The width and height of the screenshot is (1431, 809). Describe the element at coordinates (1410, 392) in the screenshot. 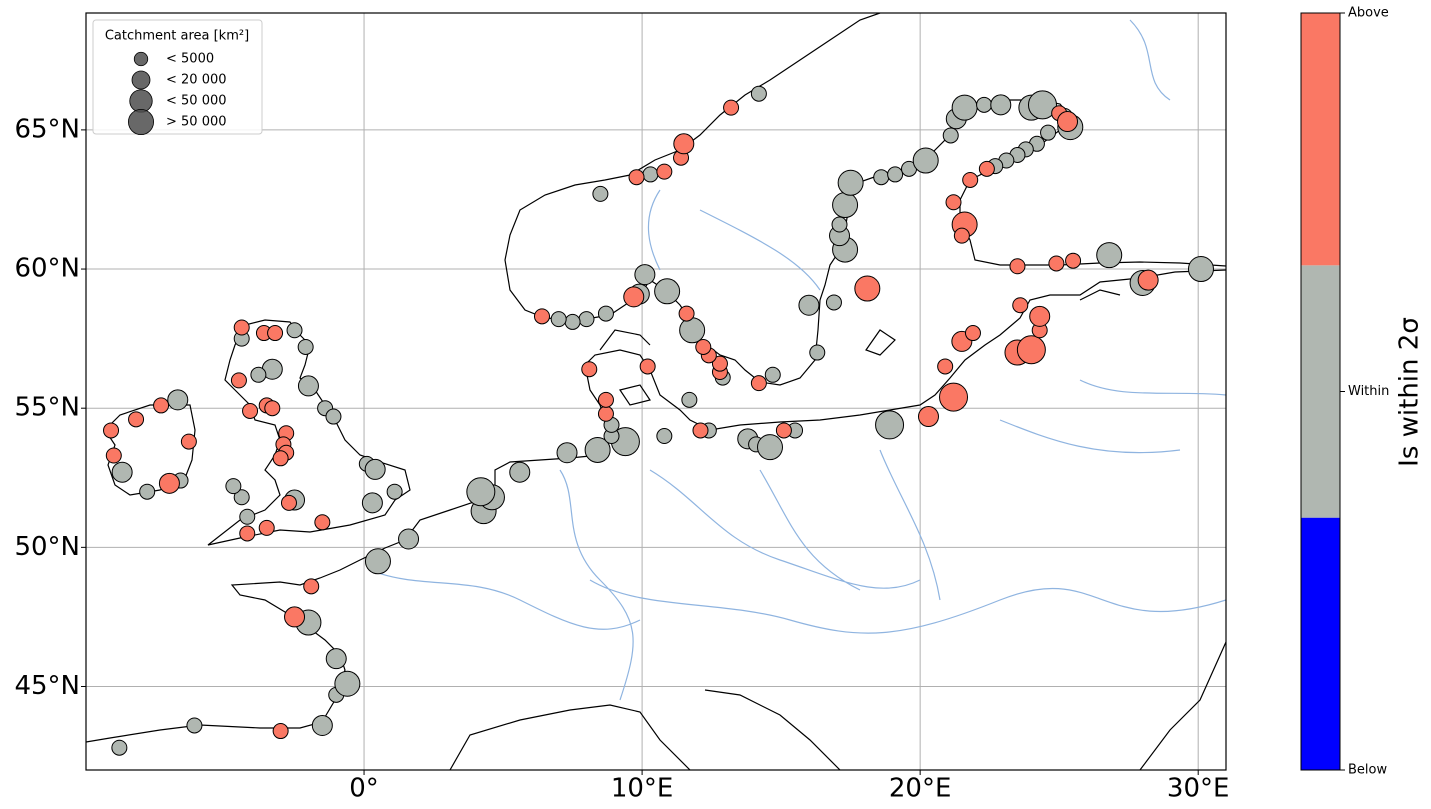

I see `colorbar-label: Is within 2σ` at that location.